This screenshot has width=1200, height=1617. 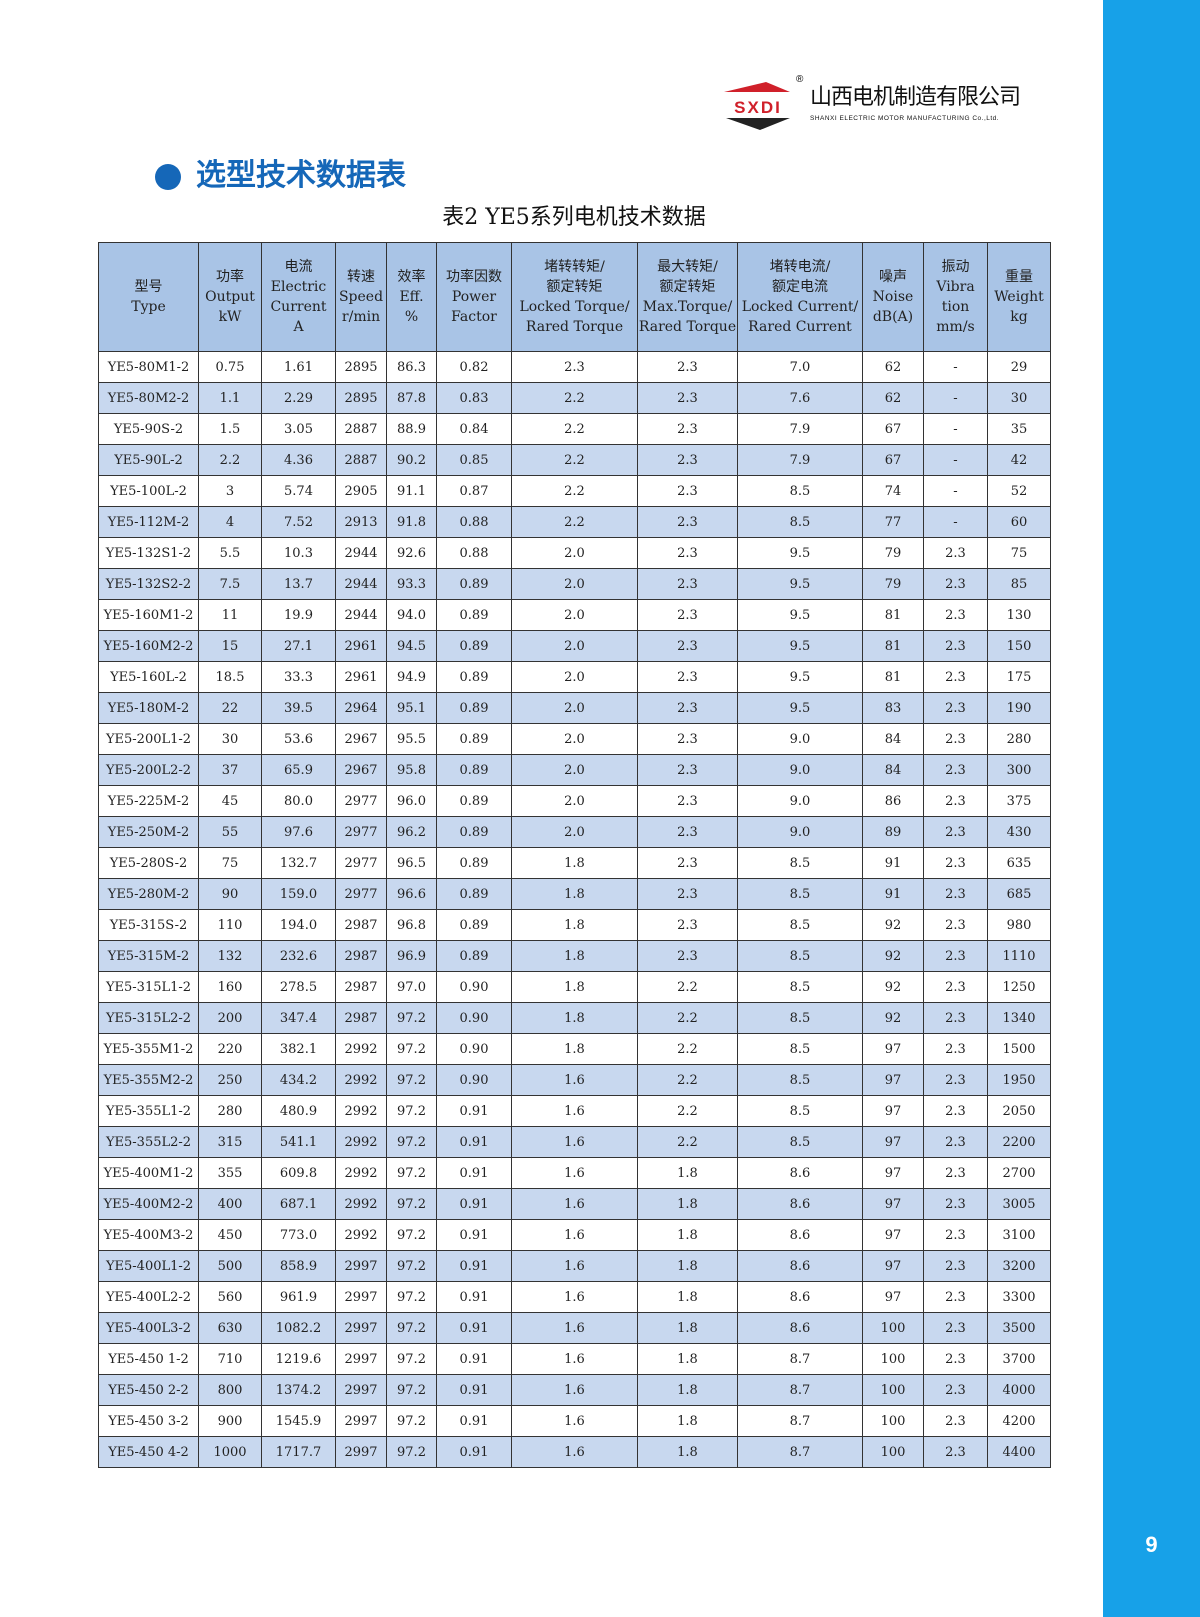 I want to click on table-cell: 2987, so click(x=361, y=1018).